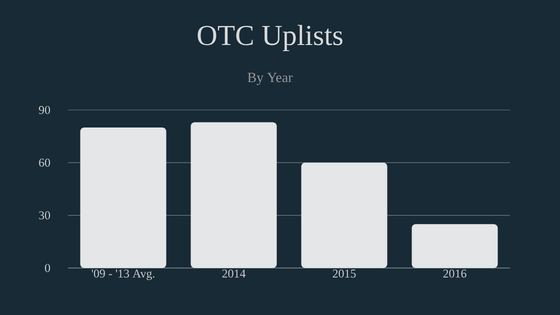 The image size is (560, 315). Describe the element at coordinates (44, 215) in the screenshot. I see `y-tick-label: 30` at that location.